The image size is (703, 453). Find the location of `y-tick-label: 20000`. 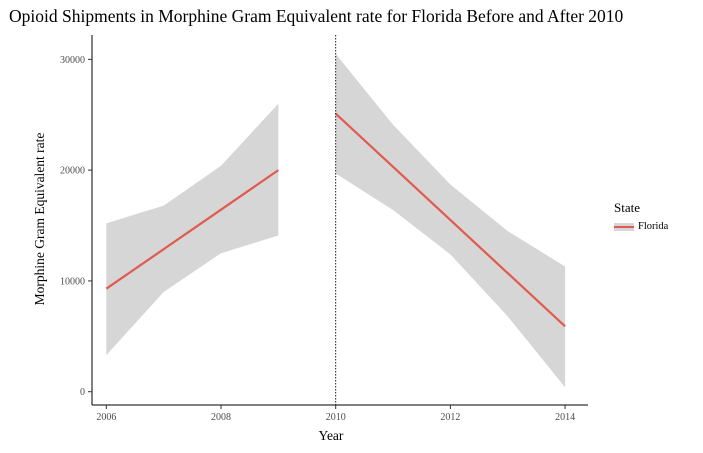

y-tick-label: 20000 is located at coordinates (72, 171).